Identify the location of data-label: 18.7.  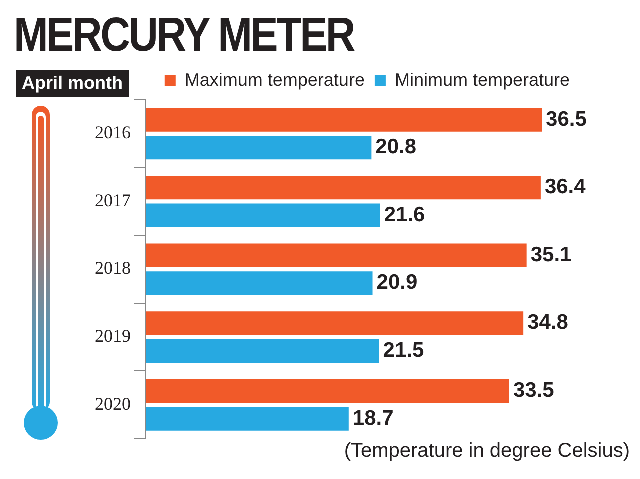
(373, 418).